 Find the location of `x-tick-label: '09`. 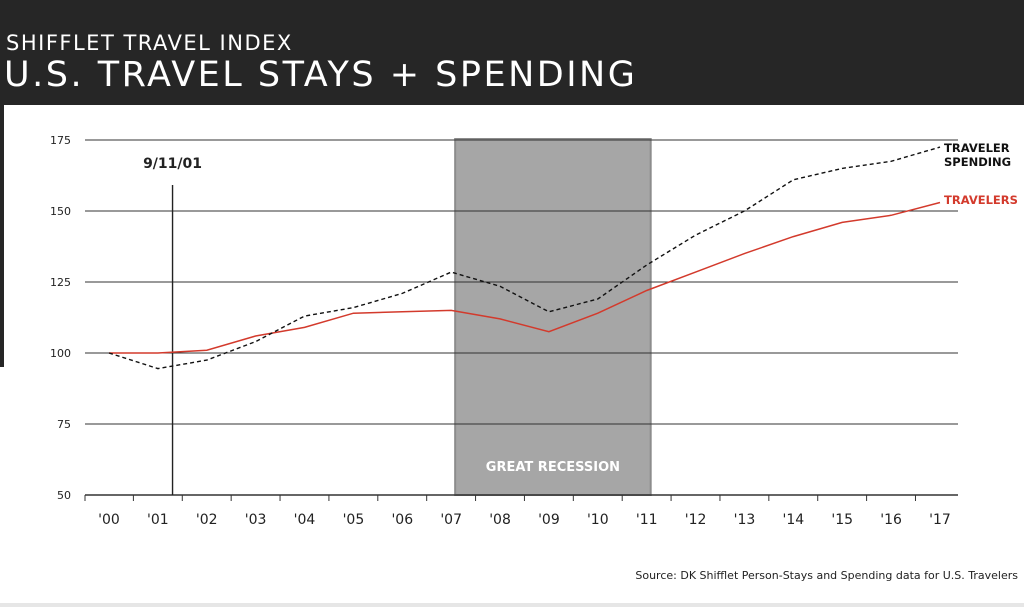

x-tick-label: '09 is located at coordinates (549, 520).